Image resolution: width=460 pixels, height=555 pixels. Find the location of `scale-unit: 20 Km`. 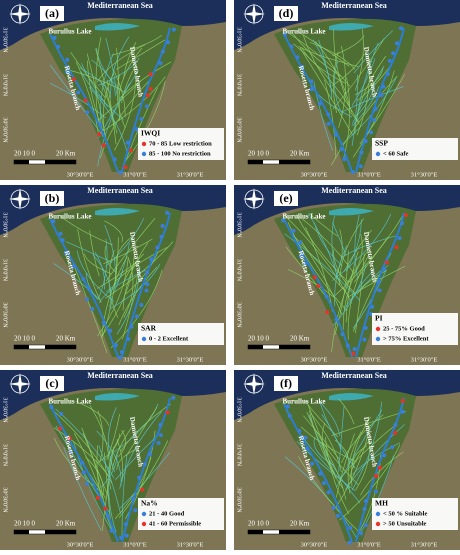

scale-unit: 20 Km is located at coordinates (300, 524).